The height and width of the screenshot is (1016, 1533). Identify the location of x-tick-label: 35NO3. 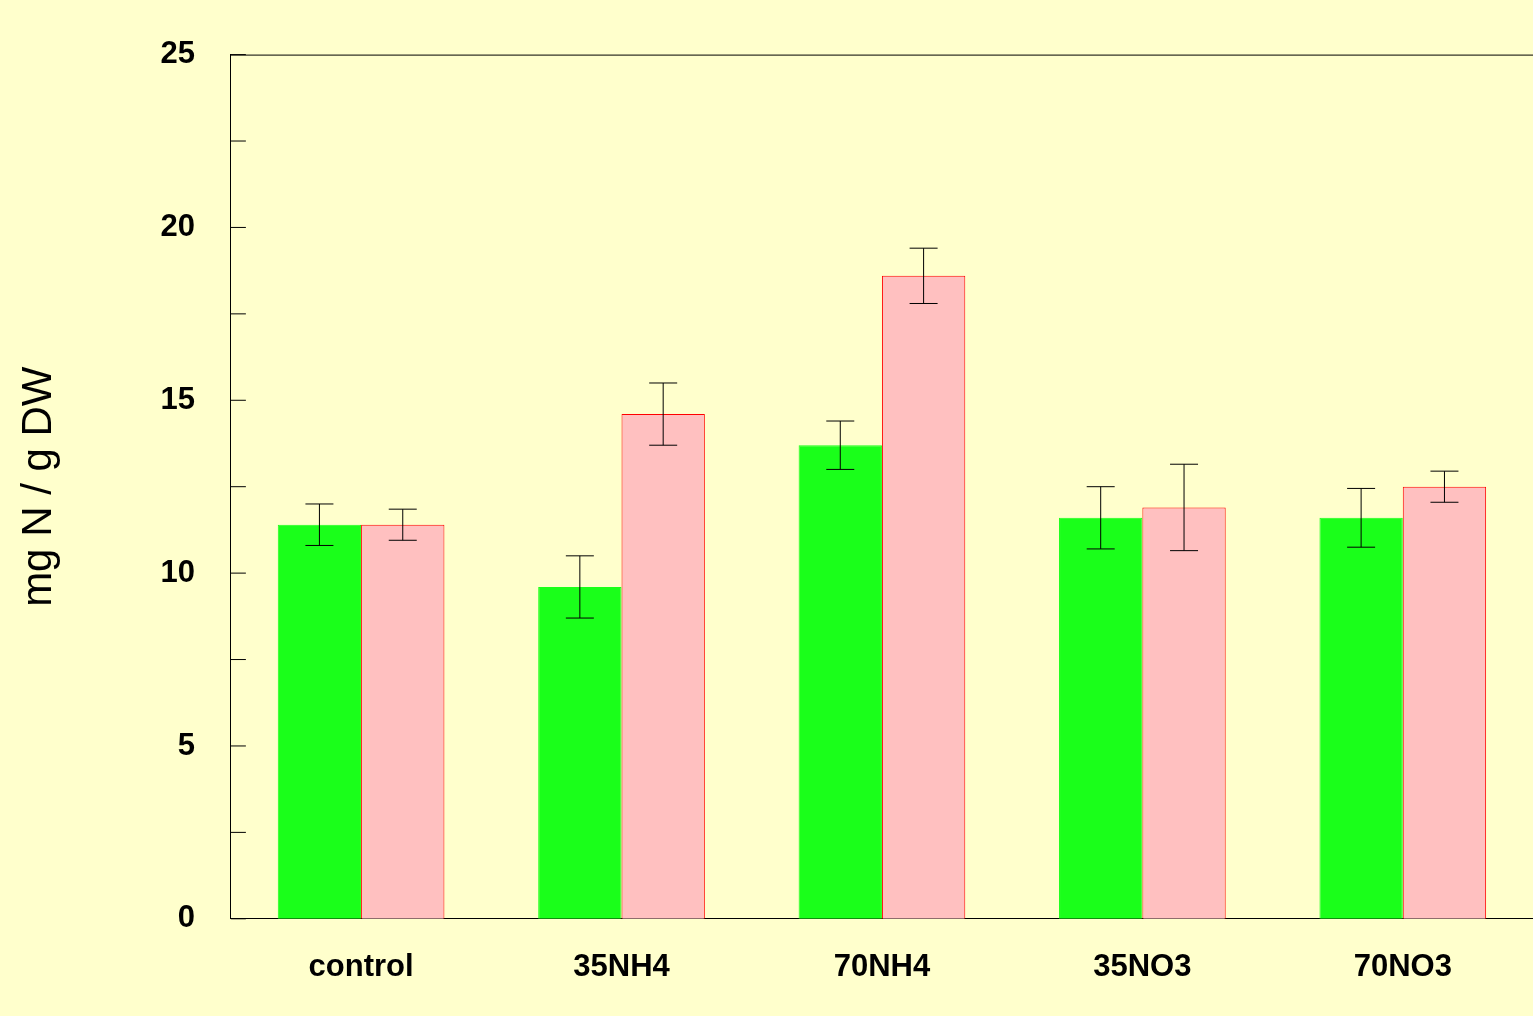
(1142, 965).